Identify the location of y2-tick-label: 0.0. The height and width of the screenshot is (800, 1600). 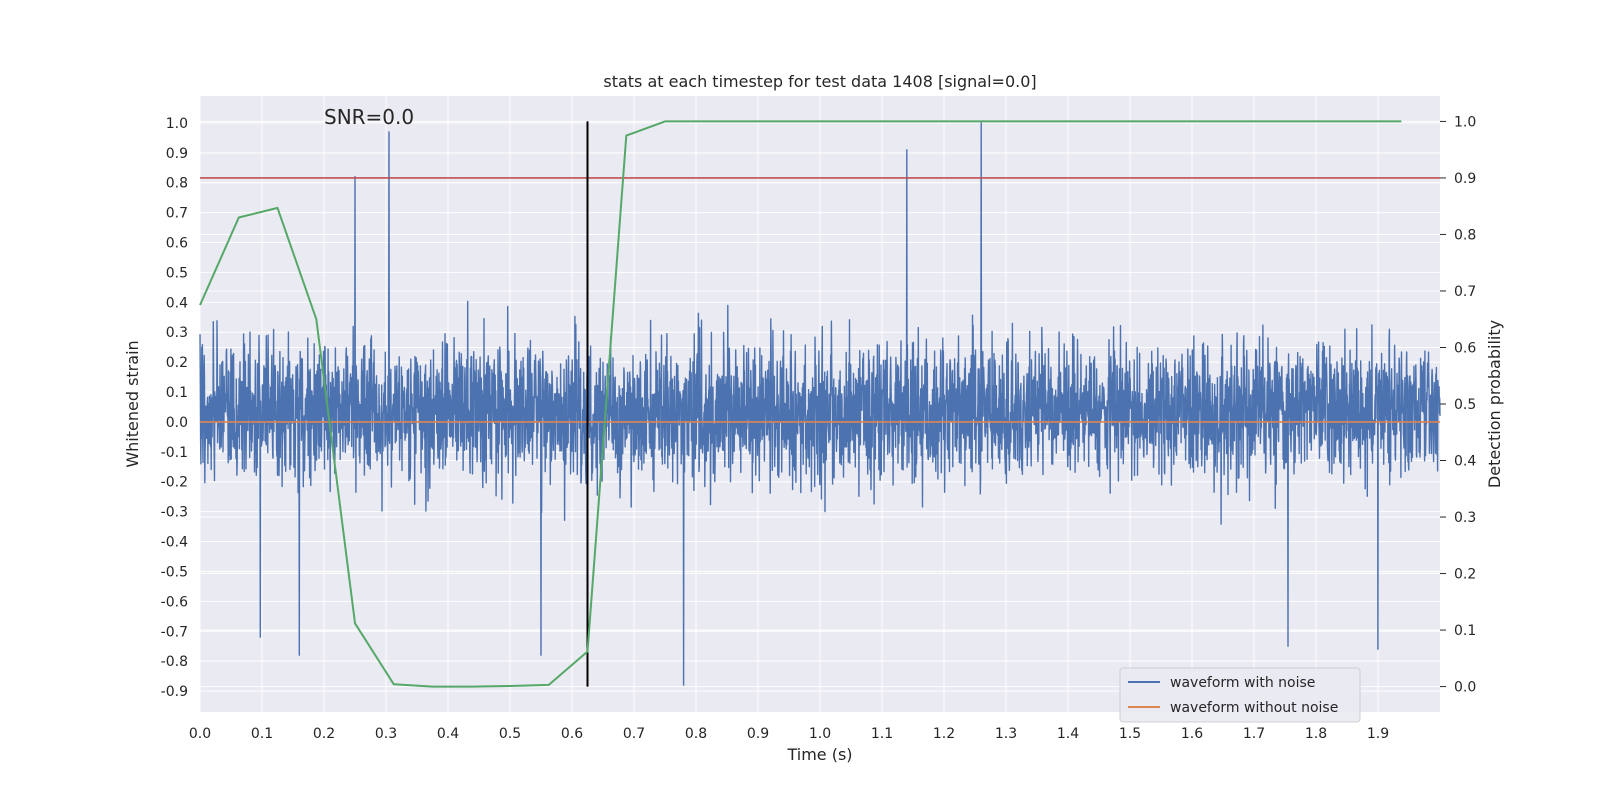
(1465, 688).